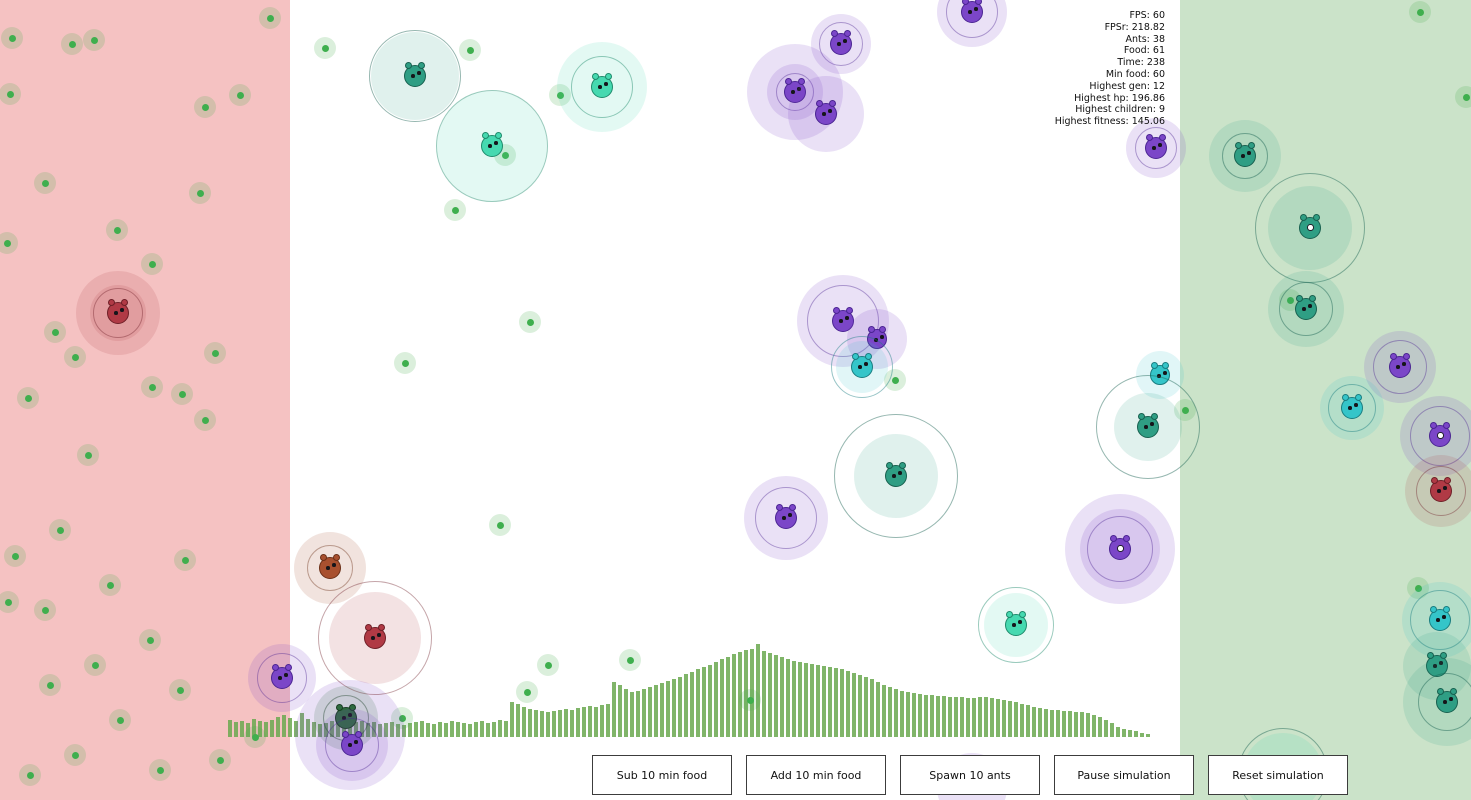 Image resolution: width=1471 pixels, height=800 pixels. Describe the element at coordinates (1124, 775) in the screenshot. I see `pause-simulation-button: Pause simulation` at that location.